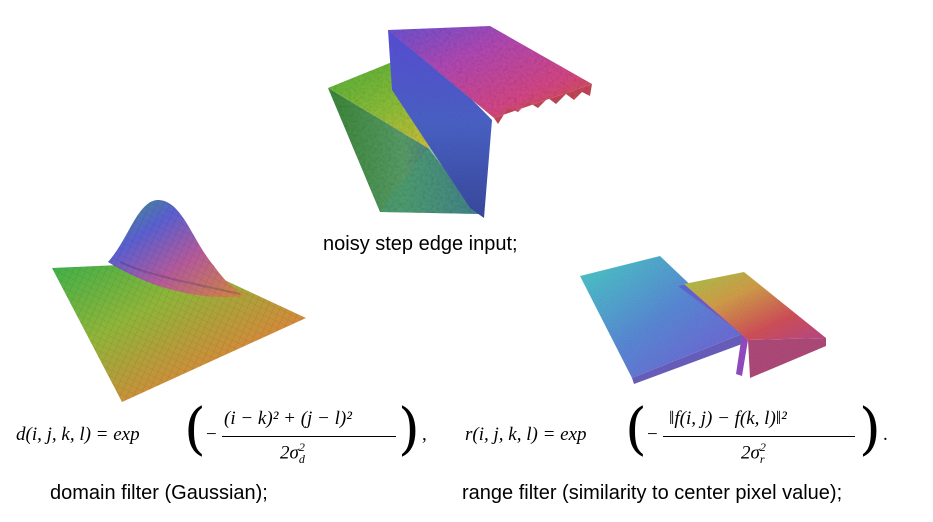  Describe the element at coordinates (309, 436) in the screenshot. I see `domain-formula-bar` at that location.